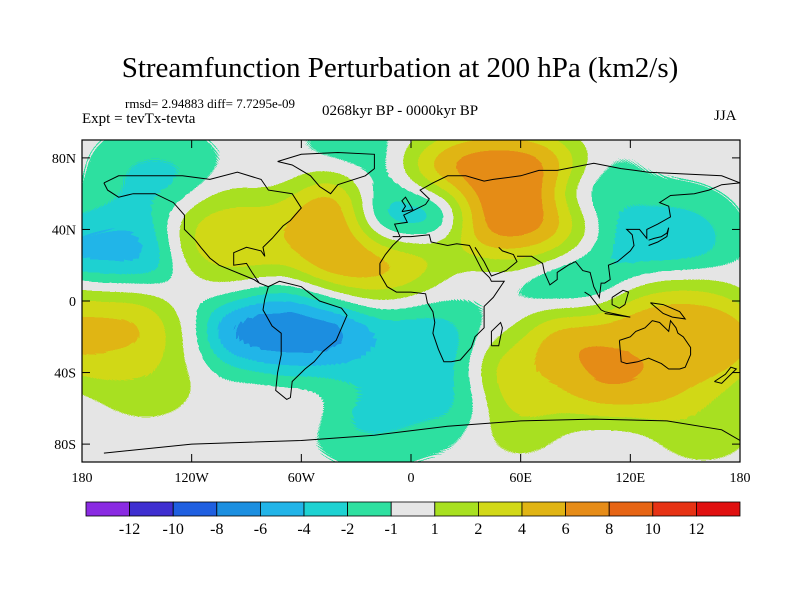 The height and width of the screenshot is (600, 800). What do you see at coordinates (173, 529) in the screenshot?
I see `colorbar-label: -10` at bounding box center [173, 529].